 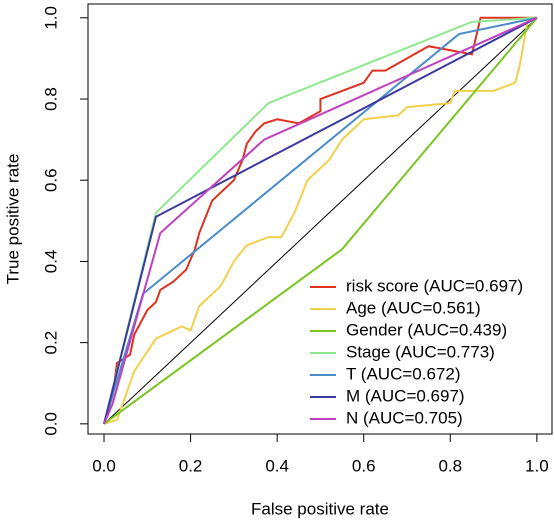 What do you see at coordinates (12, 219) in the screenshot?
I see `y-axis-title: True positive rate` at bounding box center [12, 219].